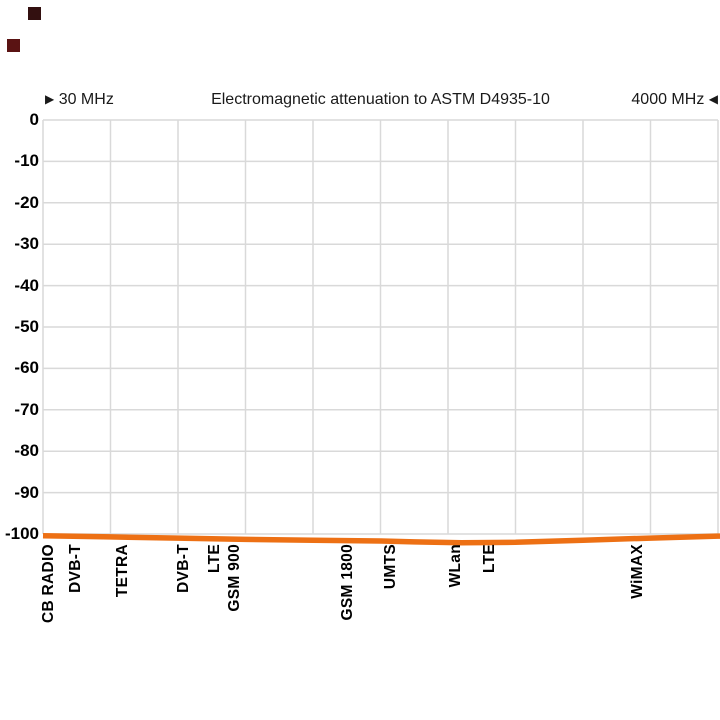 This screenshot has height=720, width=720. What do you see at coordinates (348, 582) in the screenshot?
I see `x-band-label: GSM 1800` at bounding box center [348, 582].